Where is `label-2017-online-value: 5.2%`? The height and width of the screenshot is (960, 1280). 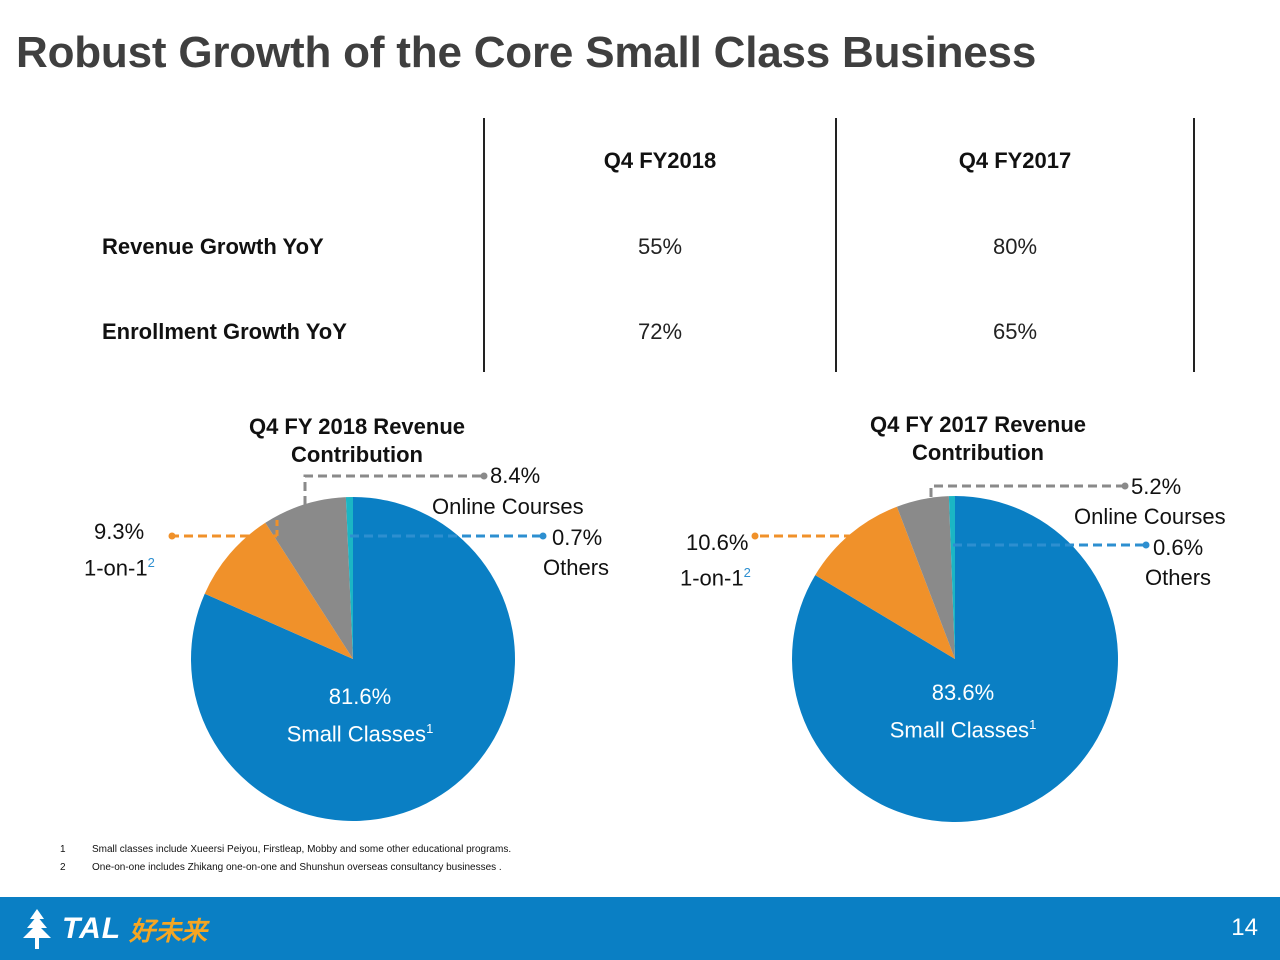 label-2017-online-value: 5.2% is located at coordinates (1156, 486).